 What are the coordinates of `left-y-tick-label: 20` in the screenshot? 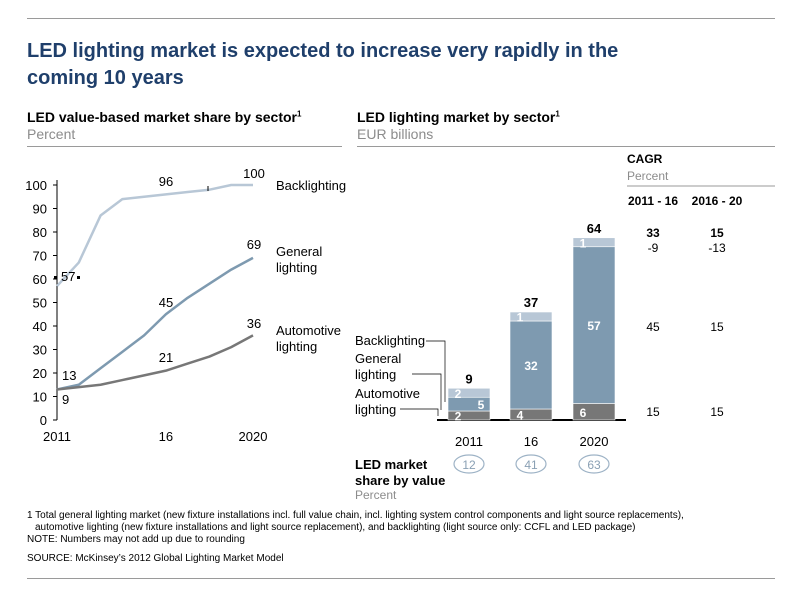 It's located at (40, 373).